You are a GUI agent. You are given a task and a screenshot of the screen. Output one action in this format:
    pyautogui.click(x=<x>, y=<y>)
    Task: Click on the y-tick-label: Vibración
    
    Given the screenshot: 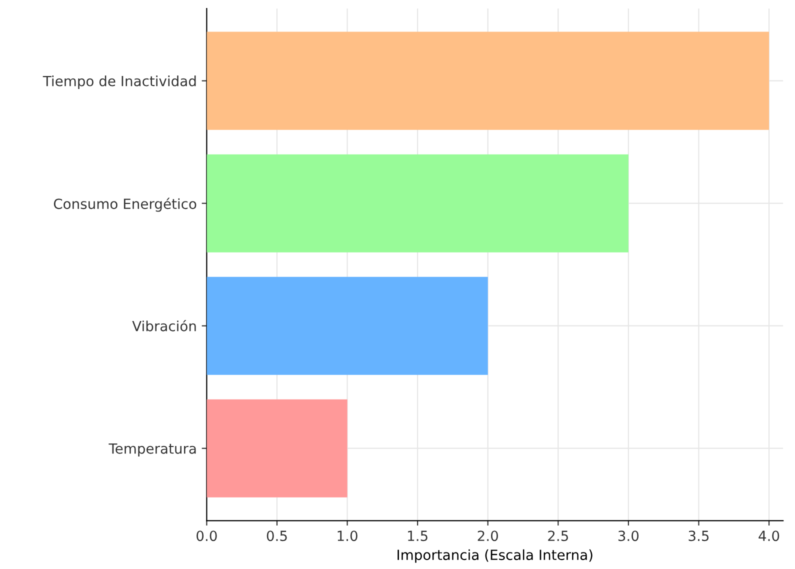 What is the action you would take?
    pyautogui.click(x=164, y=326)
    